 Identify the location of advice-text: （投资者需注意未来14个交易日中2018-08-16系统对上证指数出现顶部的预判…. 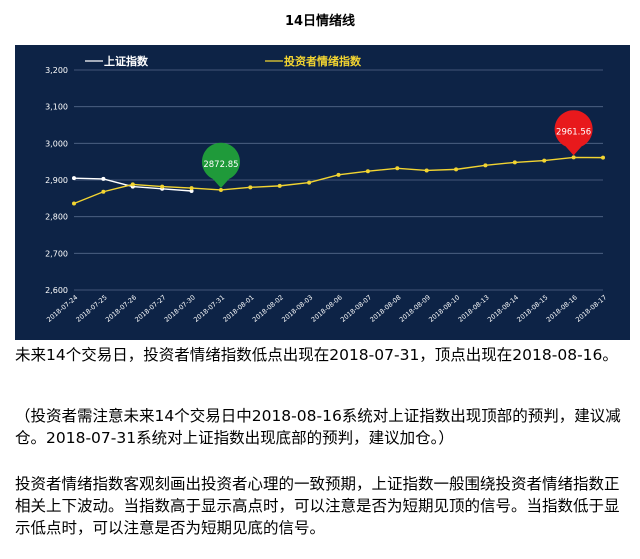
(318, 427).